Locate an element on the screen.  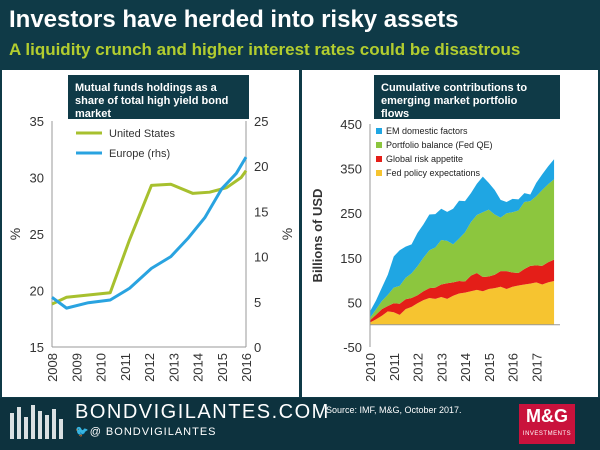
twitter-handle: 🐦@ BONDVIGILANTES is located at coordinates (146, 431).